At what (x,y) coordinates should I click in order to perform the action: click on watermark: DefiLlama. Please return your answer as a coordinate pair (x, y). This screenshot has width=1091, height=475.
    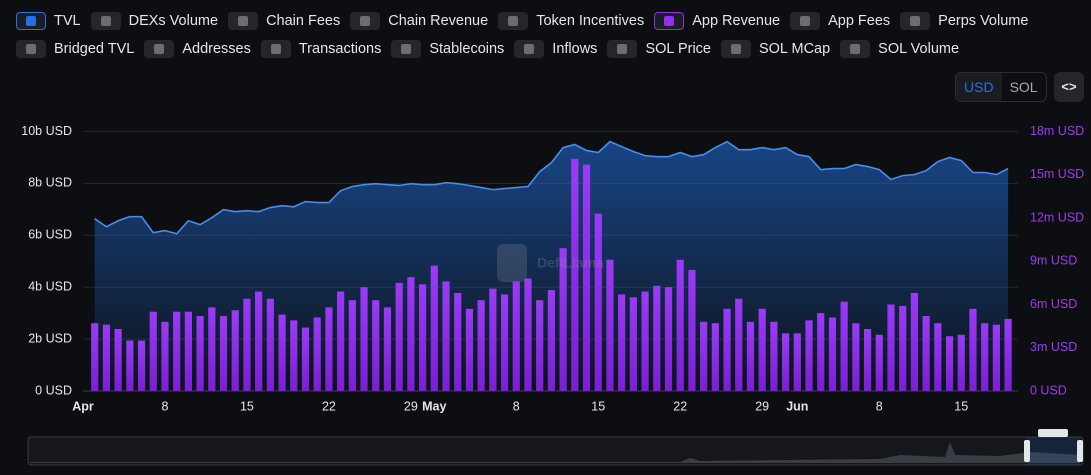
    Looking at the image, I should click on (550, 263).